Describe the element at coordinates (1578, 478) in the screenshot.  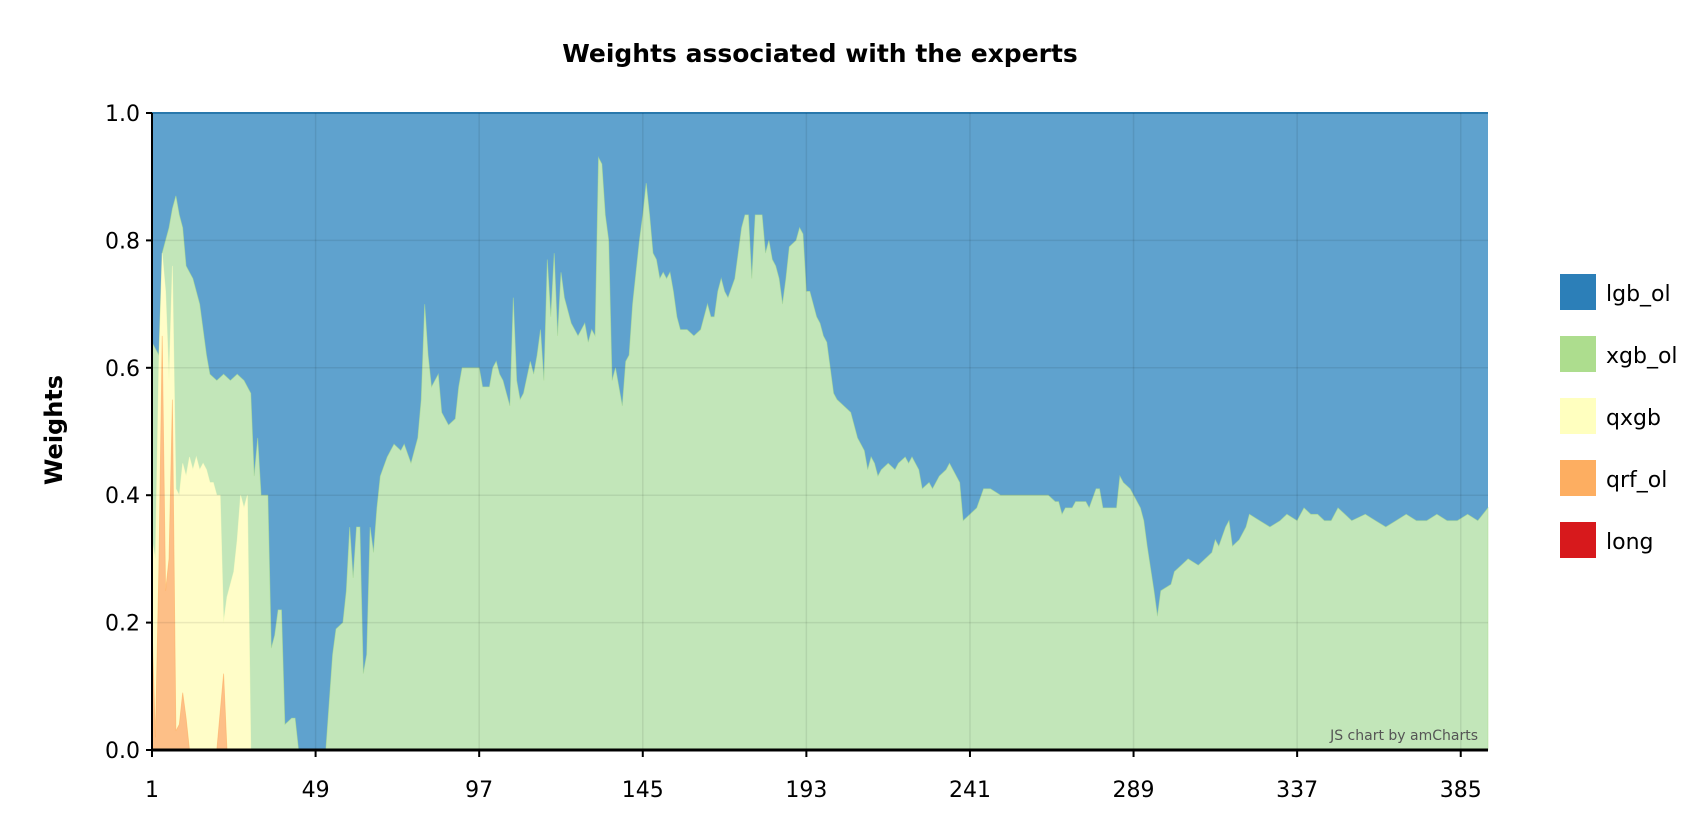
I see `legend-swatch-qrf_ol` at that location.